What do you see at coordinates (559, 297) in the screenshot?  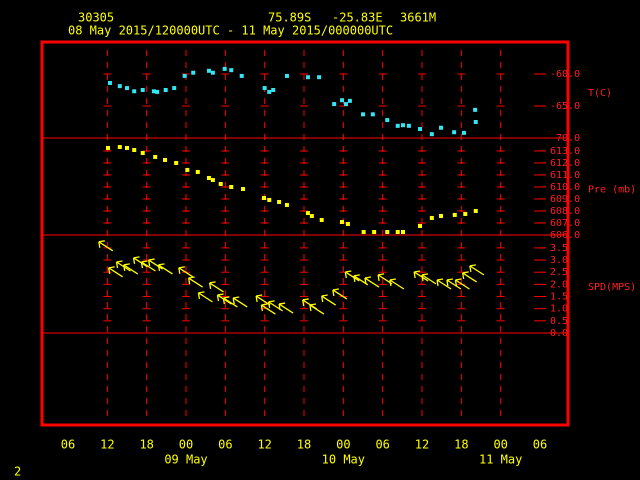 I see `y-tick-label: 1.5` at bounding box center [559, 297].